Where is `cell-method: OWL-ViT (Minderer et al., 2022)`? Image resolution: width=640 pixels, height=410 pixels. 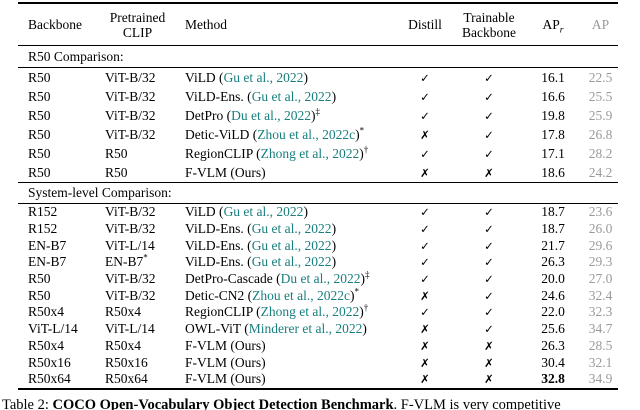 cell-method: OWL-ViT (Minderer et al., 2022) is located at coordinates (282, 329).